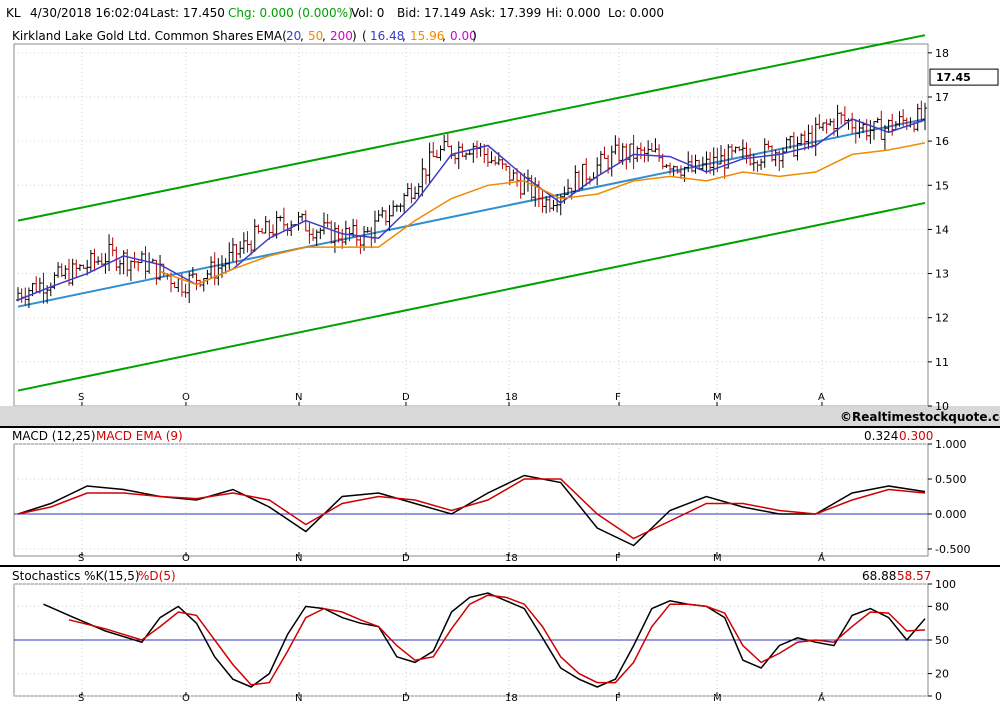 The width and height of the screenshot is (1000, 712). What do you see at coordinates (942, 674) in the screenshot?
I see `ind-ytick-label: 20` at bounding box center [942, 674].